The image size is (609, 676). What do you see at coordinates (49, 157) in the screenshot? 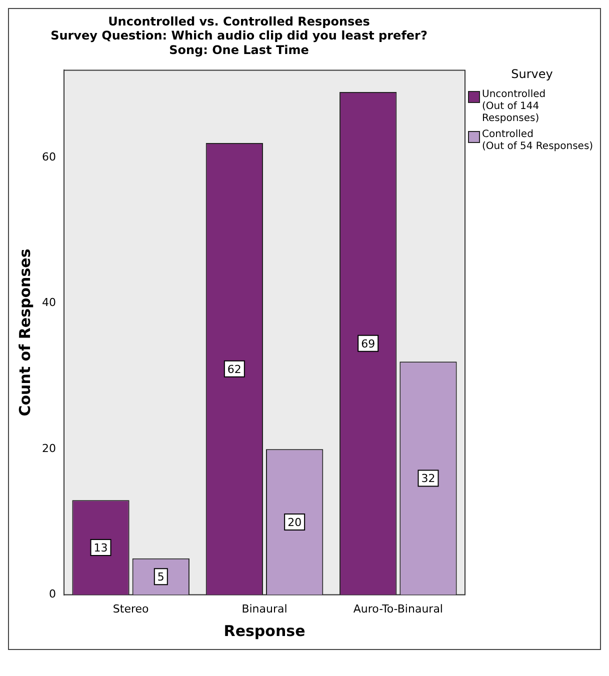
I see `y-tick-label: 60` at bounding box center [49, 157].